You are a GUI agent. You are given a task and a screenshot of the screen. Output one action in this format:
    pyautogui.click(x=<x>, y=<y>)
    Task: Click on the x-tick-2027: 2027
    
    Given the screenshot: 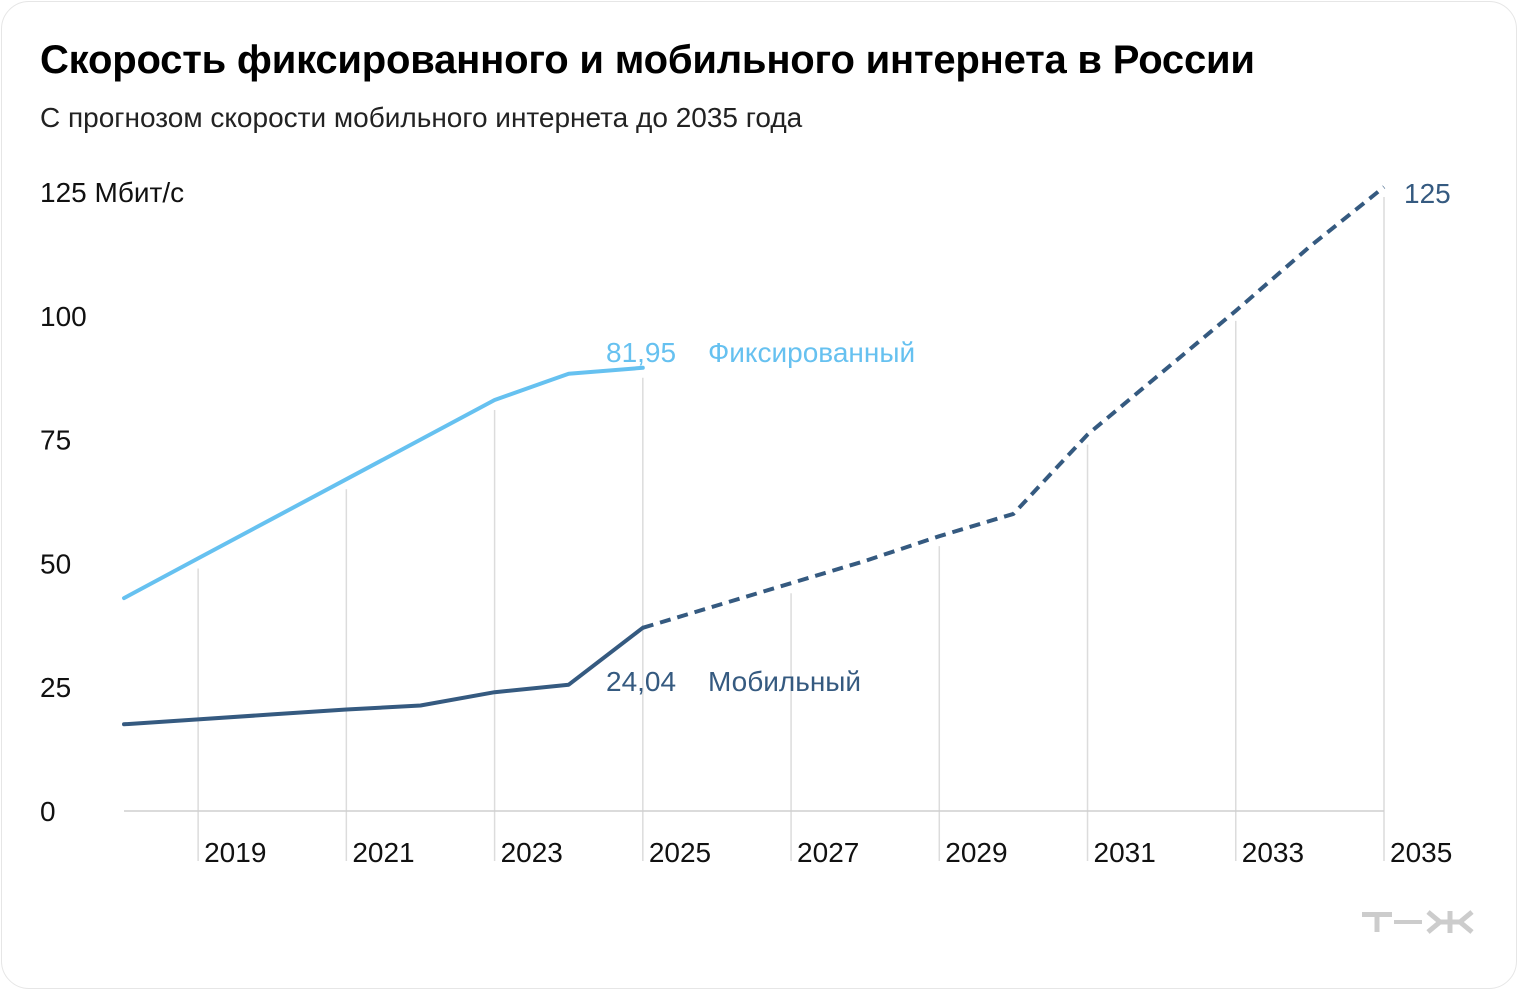 What is the action you would take?
    pyautogui.click(x=828, y=852)
    